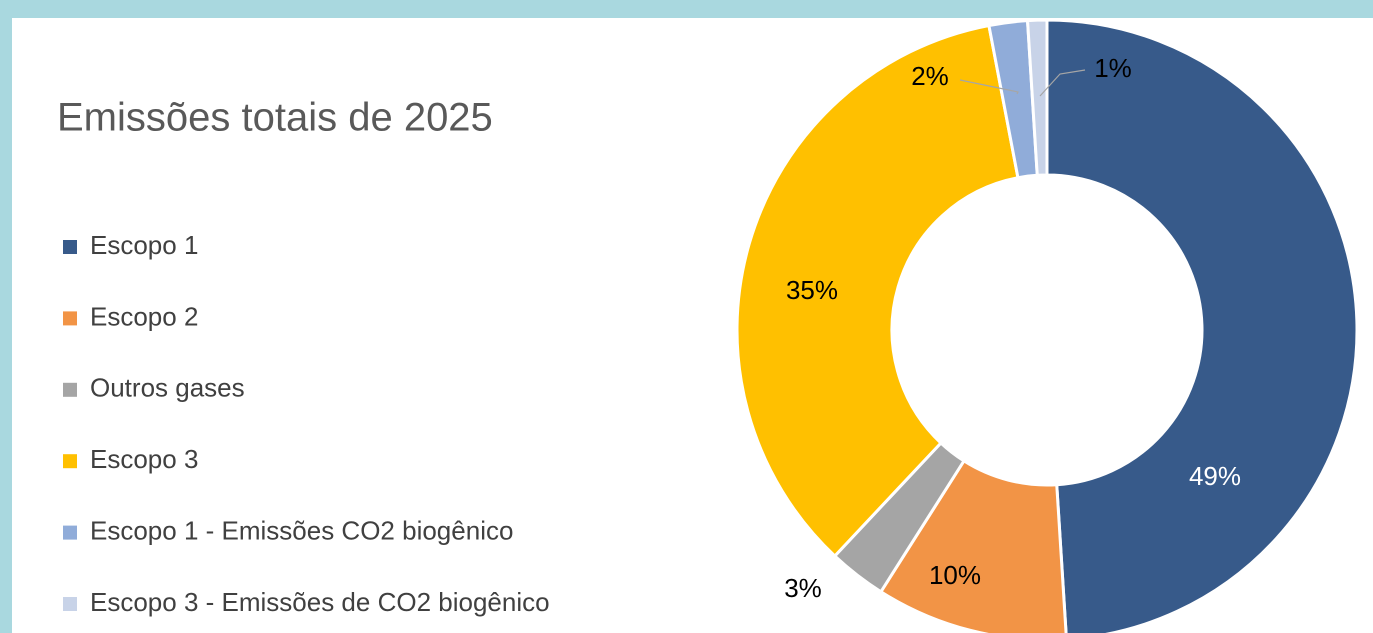  I want to click on legend-label: Escopo 2, so click(144, 316).